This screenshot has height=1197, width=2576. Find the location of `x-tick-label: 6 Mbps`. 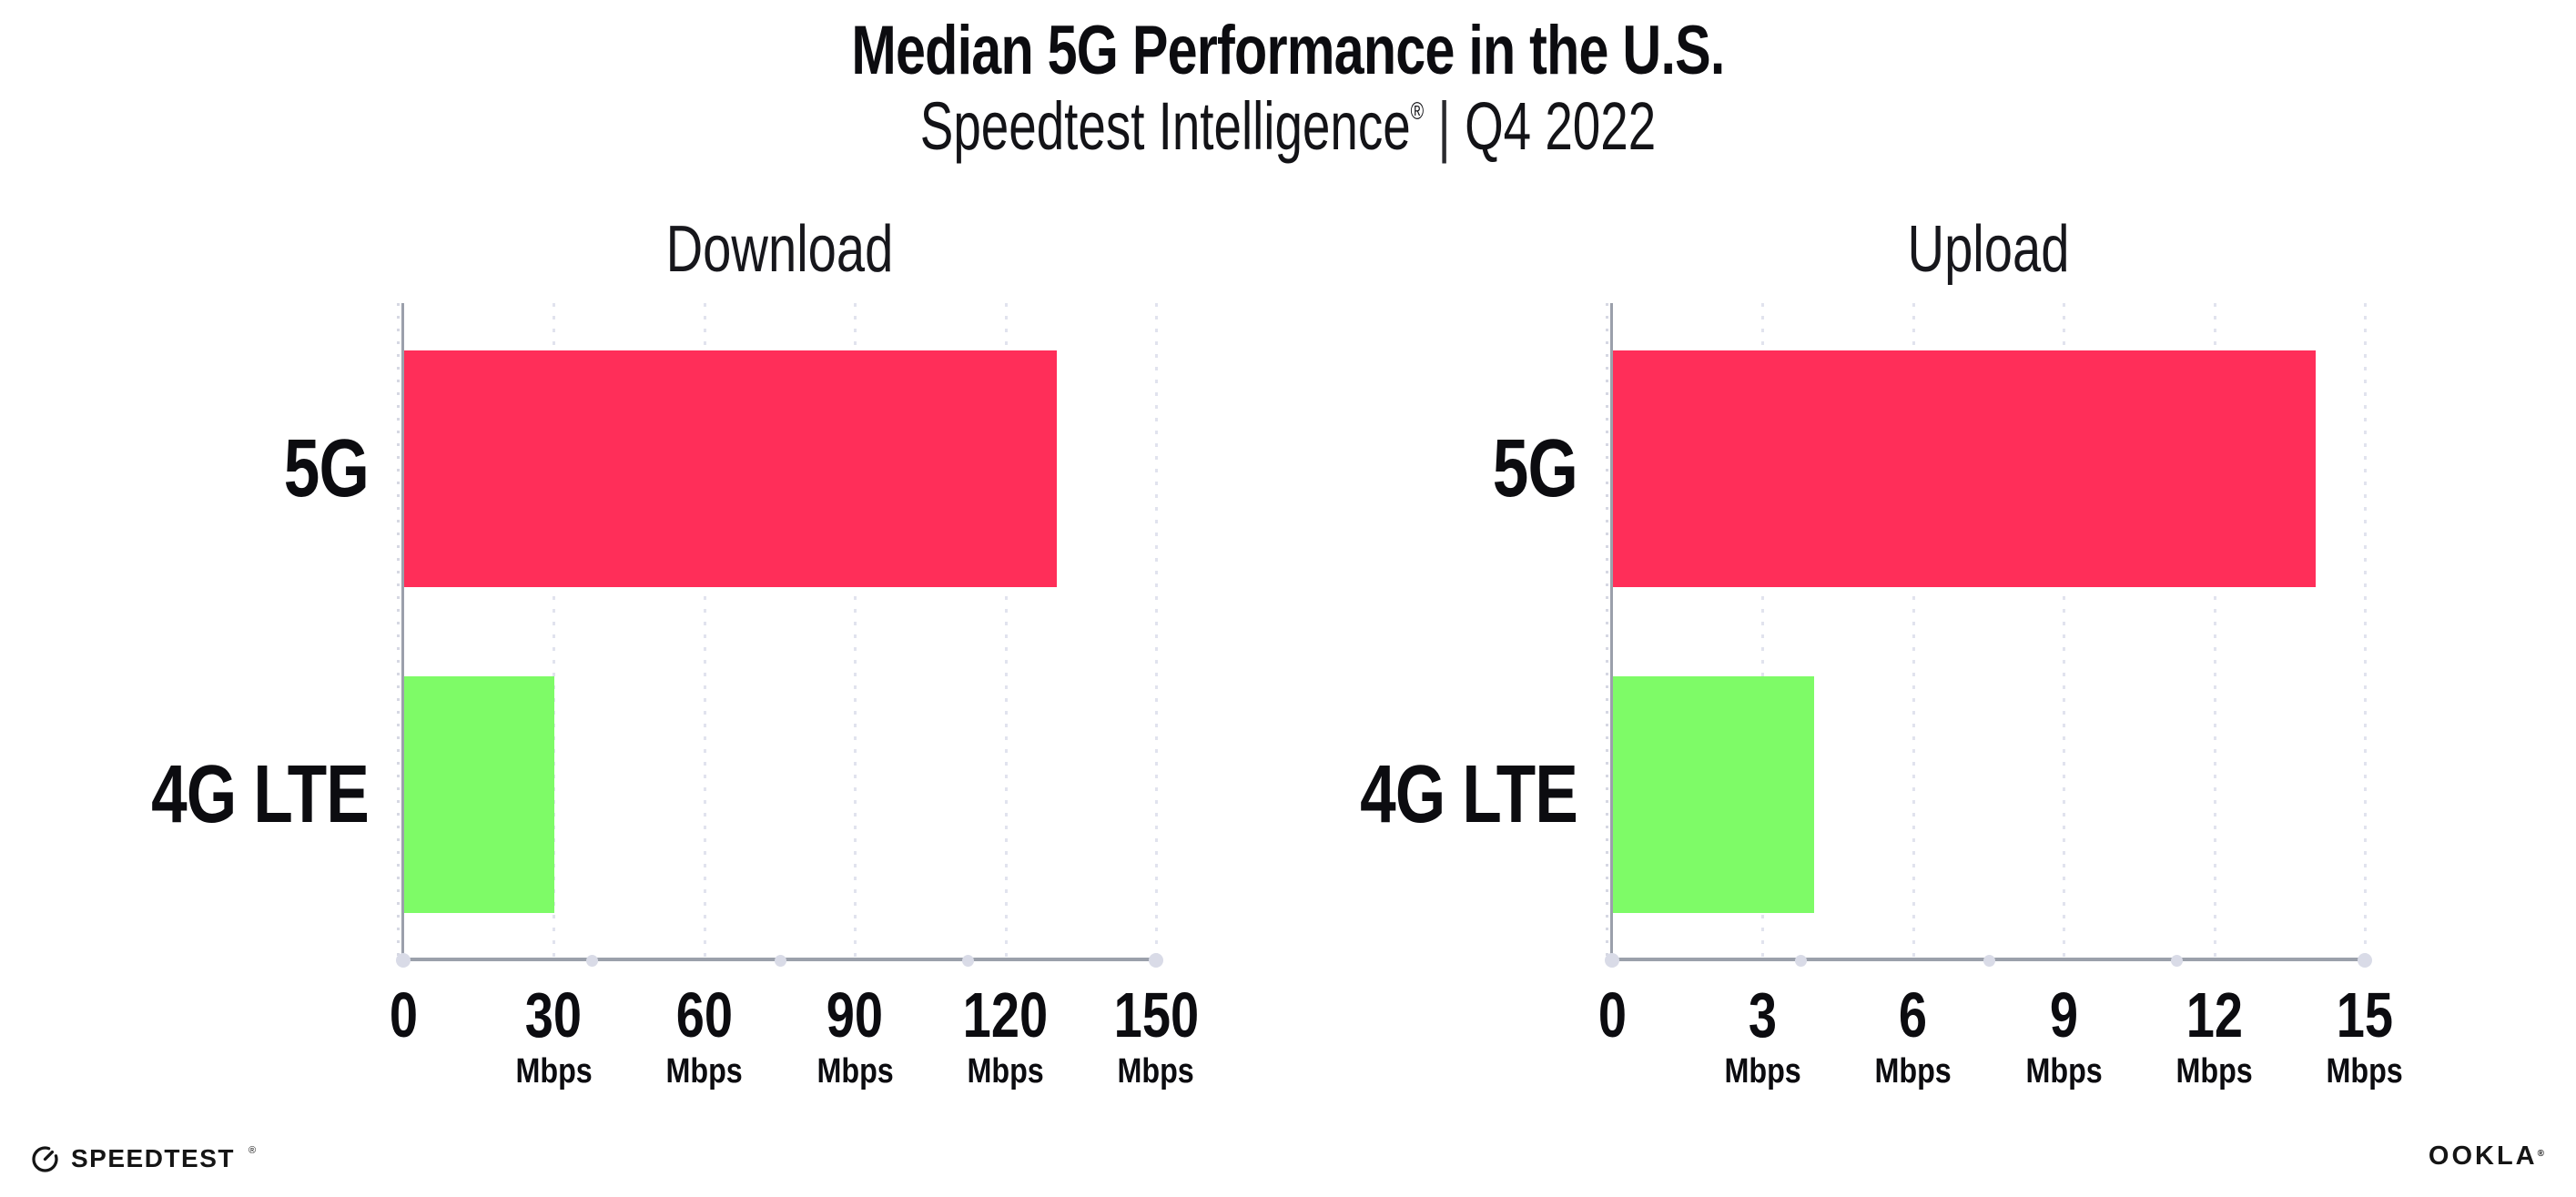

x-tick-label: 6 Mbps is located at coordinates (1913, 1036).